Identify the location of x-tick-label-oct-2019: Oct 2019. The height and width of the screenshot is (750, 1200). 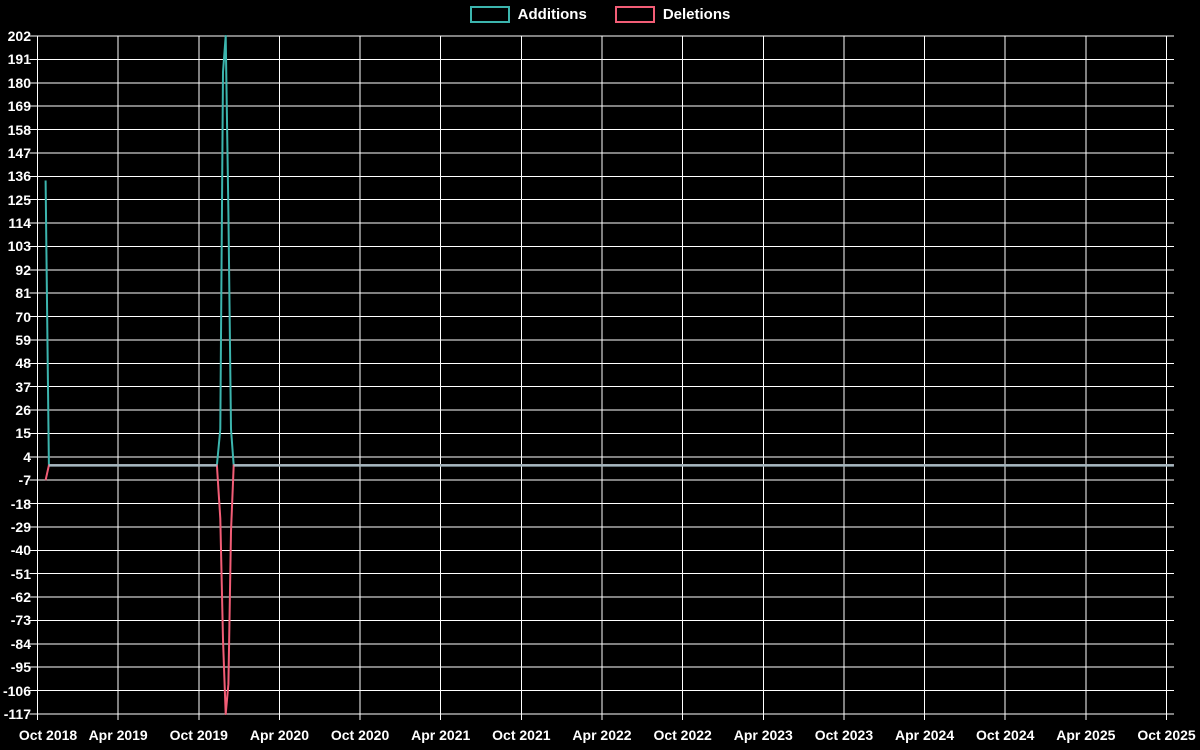
(198, 735).